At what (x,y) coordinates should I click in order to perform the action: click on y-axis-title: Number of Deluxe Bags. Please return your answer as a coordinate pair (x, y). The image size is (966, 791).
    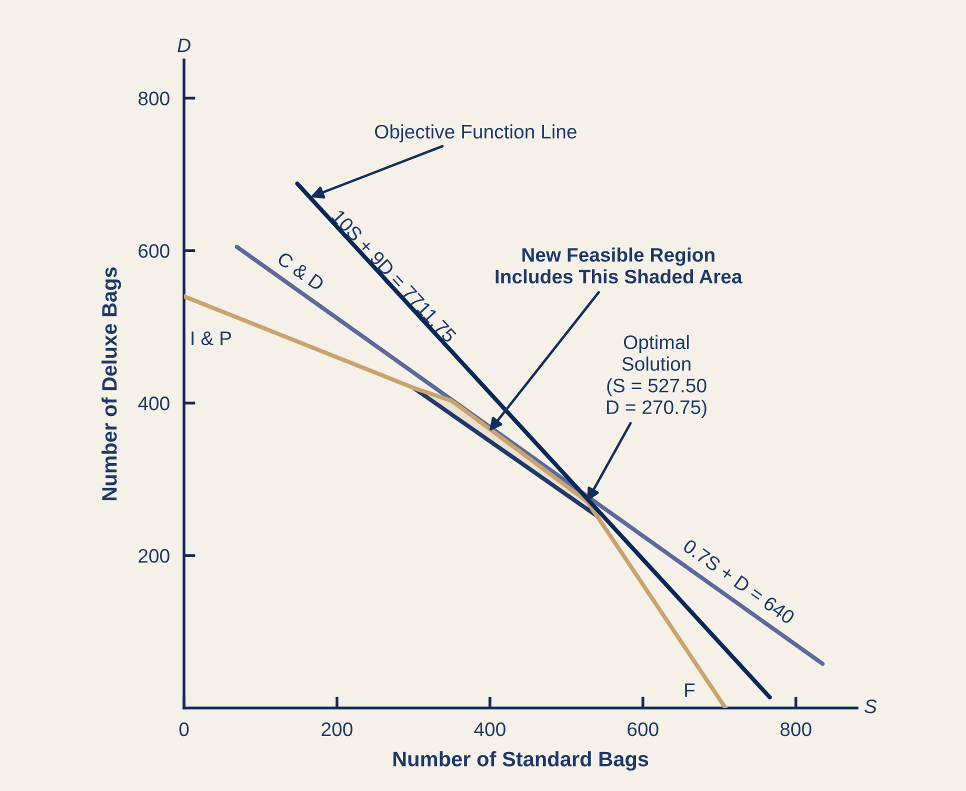
    Looking at the image, I should click on (112, 383).